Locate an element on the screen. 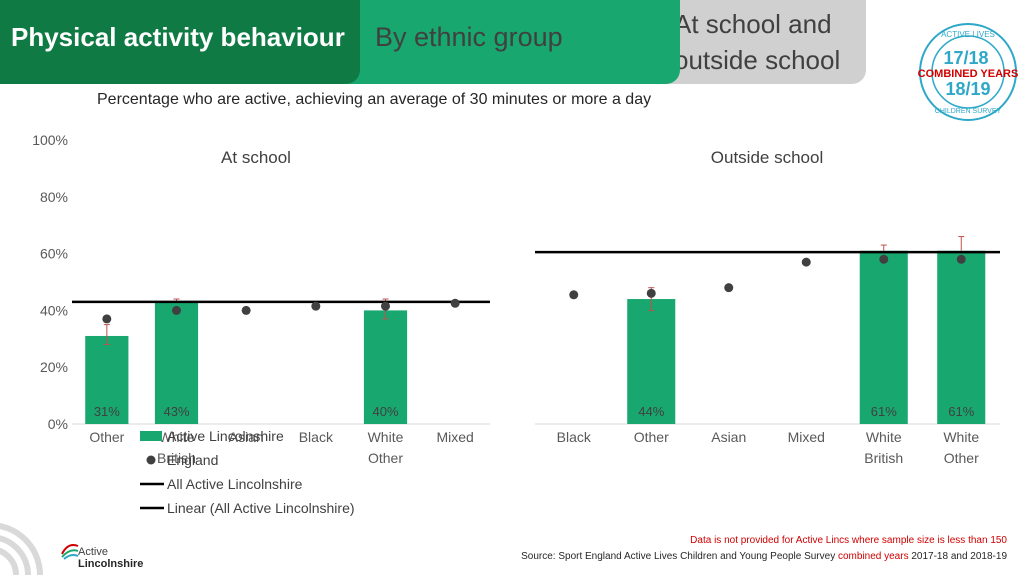 The width and height of the screenshot is (1024, 575). header-tab-subsection: At school and outside school is located at coordinates (763, 42).